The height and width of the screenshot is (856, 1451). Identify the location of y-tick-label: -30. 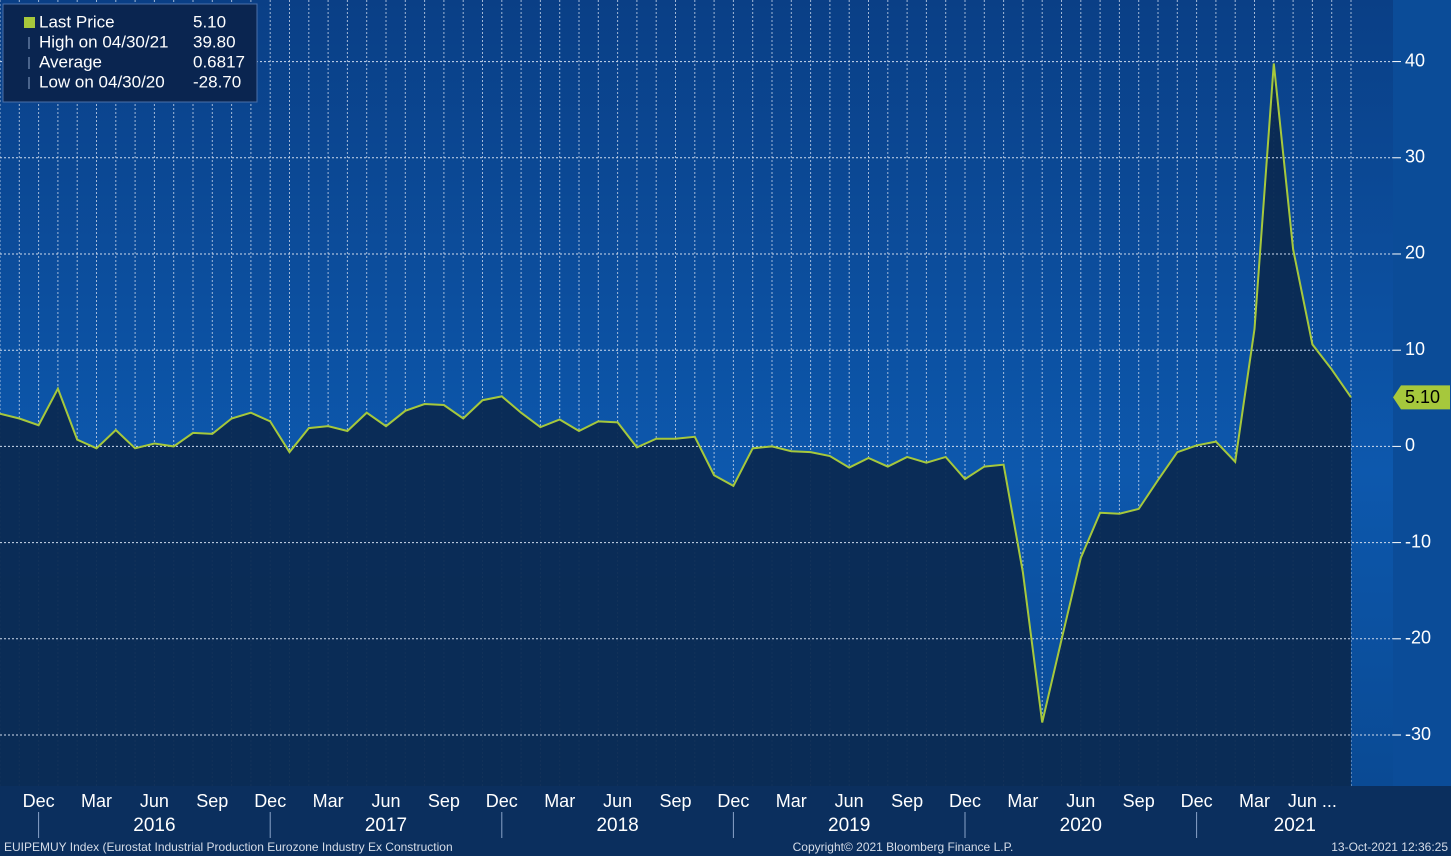
(1418, 734).